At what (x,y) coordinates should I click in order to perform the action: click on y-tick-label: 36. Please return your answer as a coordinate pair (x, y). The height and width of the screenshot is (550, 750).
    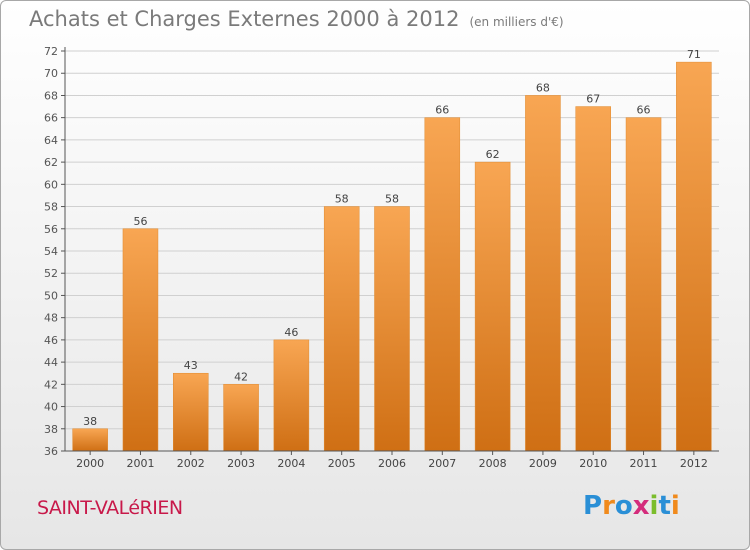
    Looking at the image, I should click on (51, 451).